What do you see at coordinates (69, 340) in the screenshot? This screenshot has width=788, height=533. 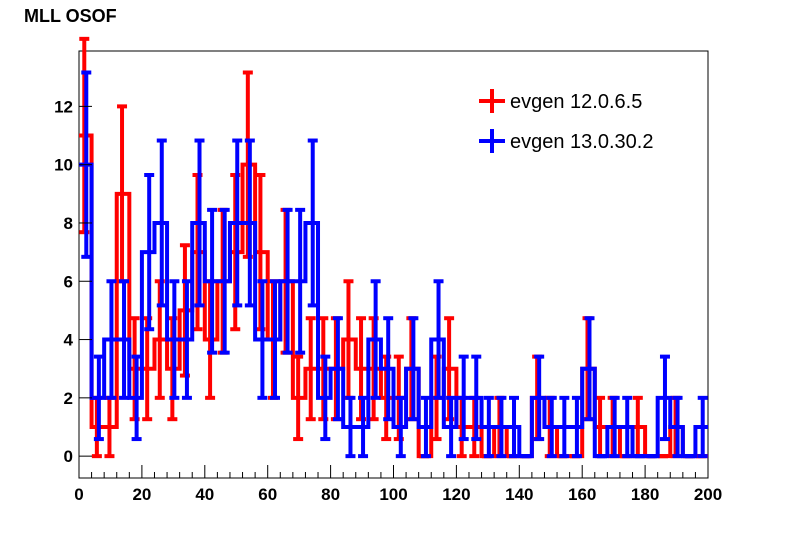 I see `y-tick-label: 4` at bounding box center [69, 340].